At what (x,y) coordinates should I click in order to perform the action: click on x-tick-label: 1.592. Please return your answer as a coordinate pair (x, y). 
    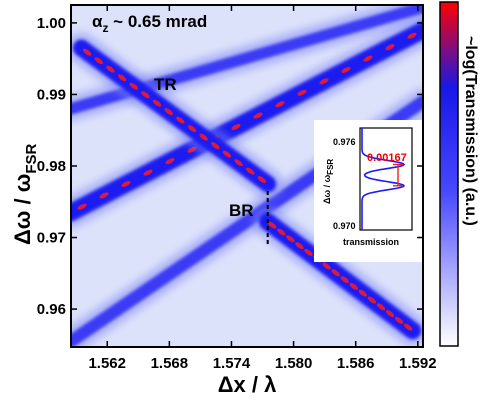
    Looking at the image, I should click on (418, 363).